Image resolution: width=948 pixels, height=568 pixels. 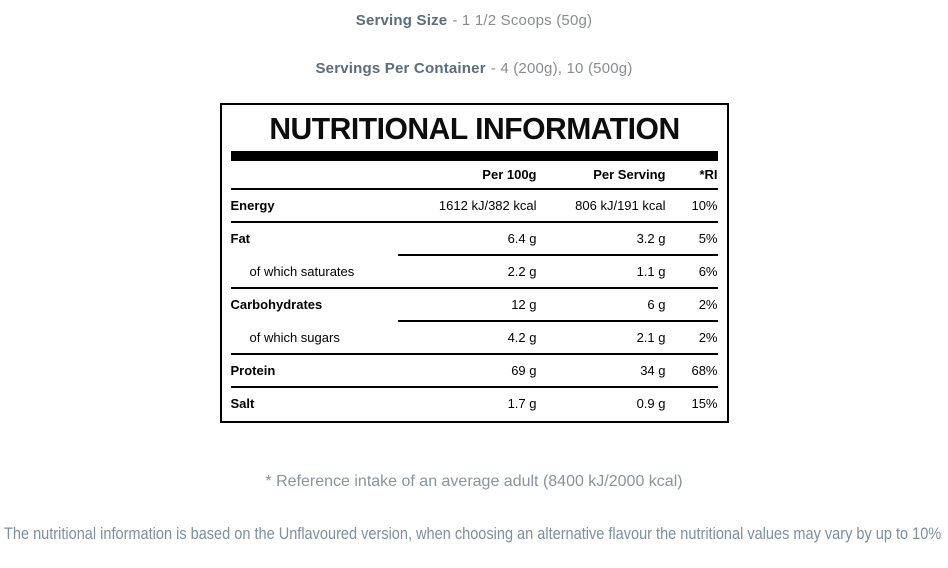 What do you see at coordinates (708, 174) in the screenshot?
I see `col-header-ri: *RI` at bounding box center [708, 174].